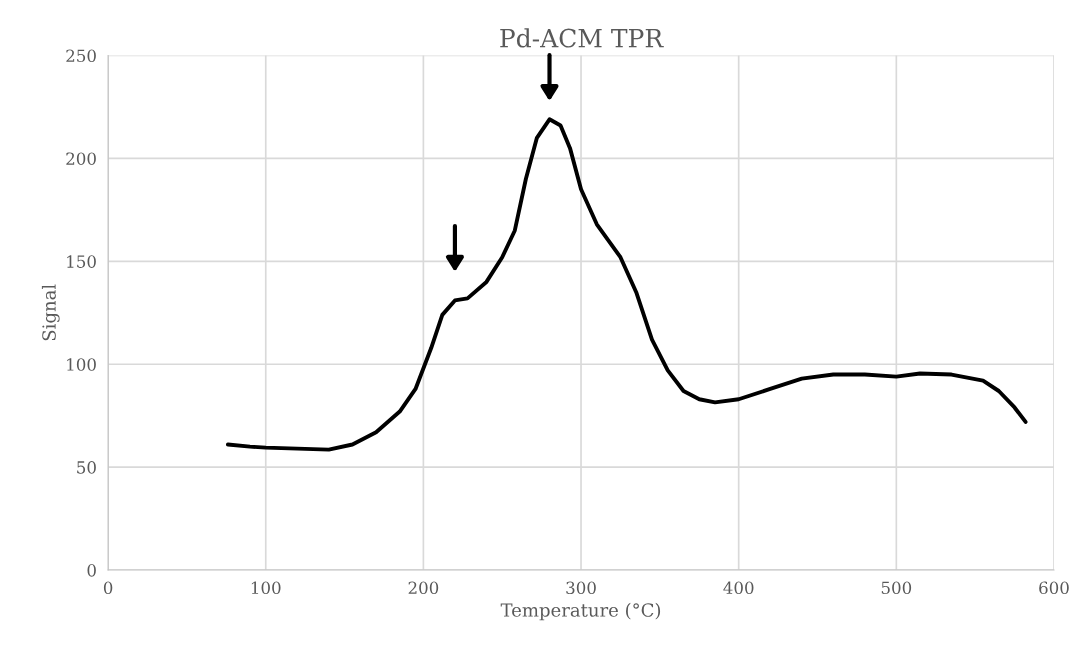  I want to click on x-tick-label: 0, so click(108, 588).